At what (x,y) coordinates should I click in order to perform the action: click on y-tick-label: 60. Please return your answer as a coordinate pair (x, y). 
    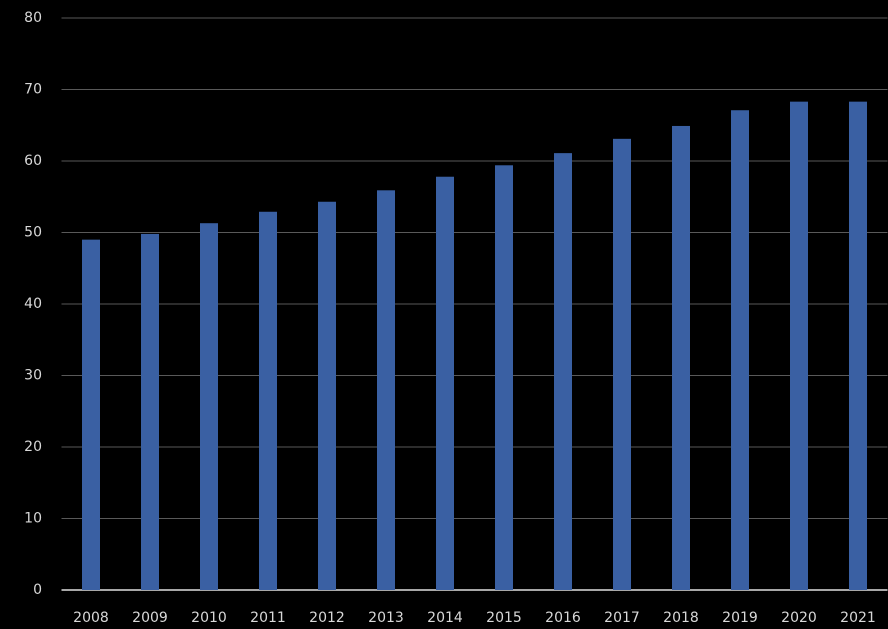
    Looking at the image, I should click on (33, 161).